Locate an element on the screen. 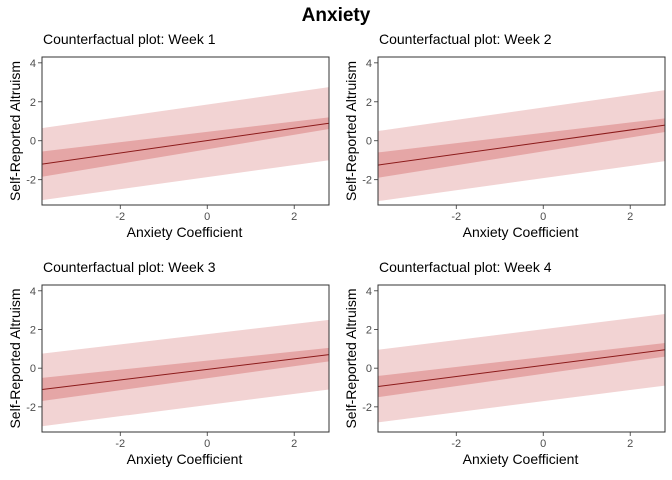  panel-title: Counterfactual plot: Week 1 is located at coordinates (129, 39).